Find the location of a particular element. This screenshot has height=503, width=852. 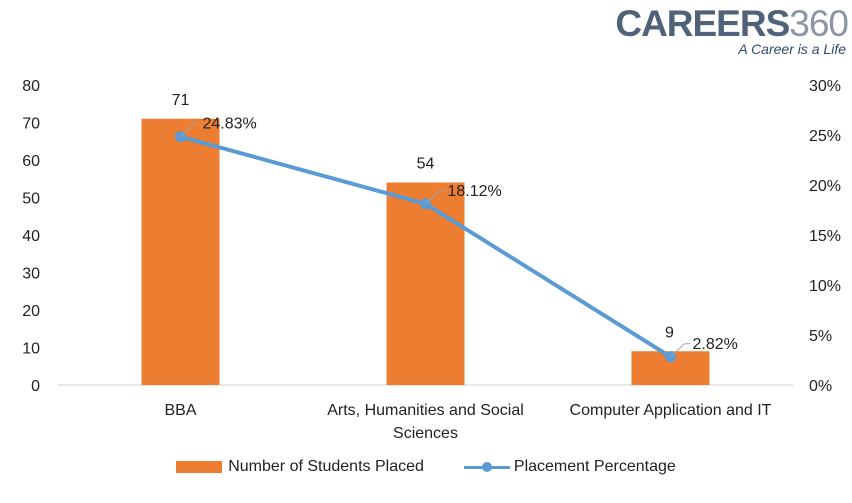

y-right-tick-label: 30% is located at coordinates (825, 86).